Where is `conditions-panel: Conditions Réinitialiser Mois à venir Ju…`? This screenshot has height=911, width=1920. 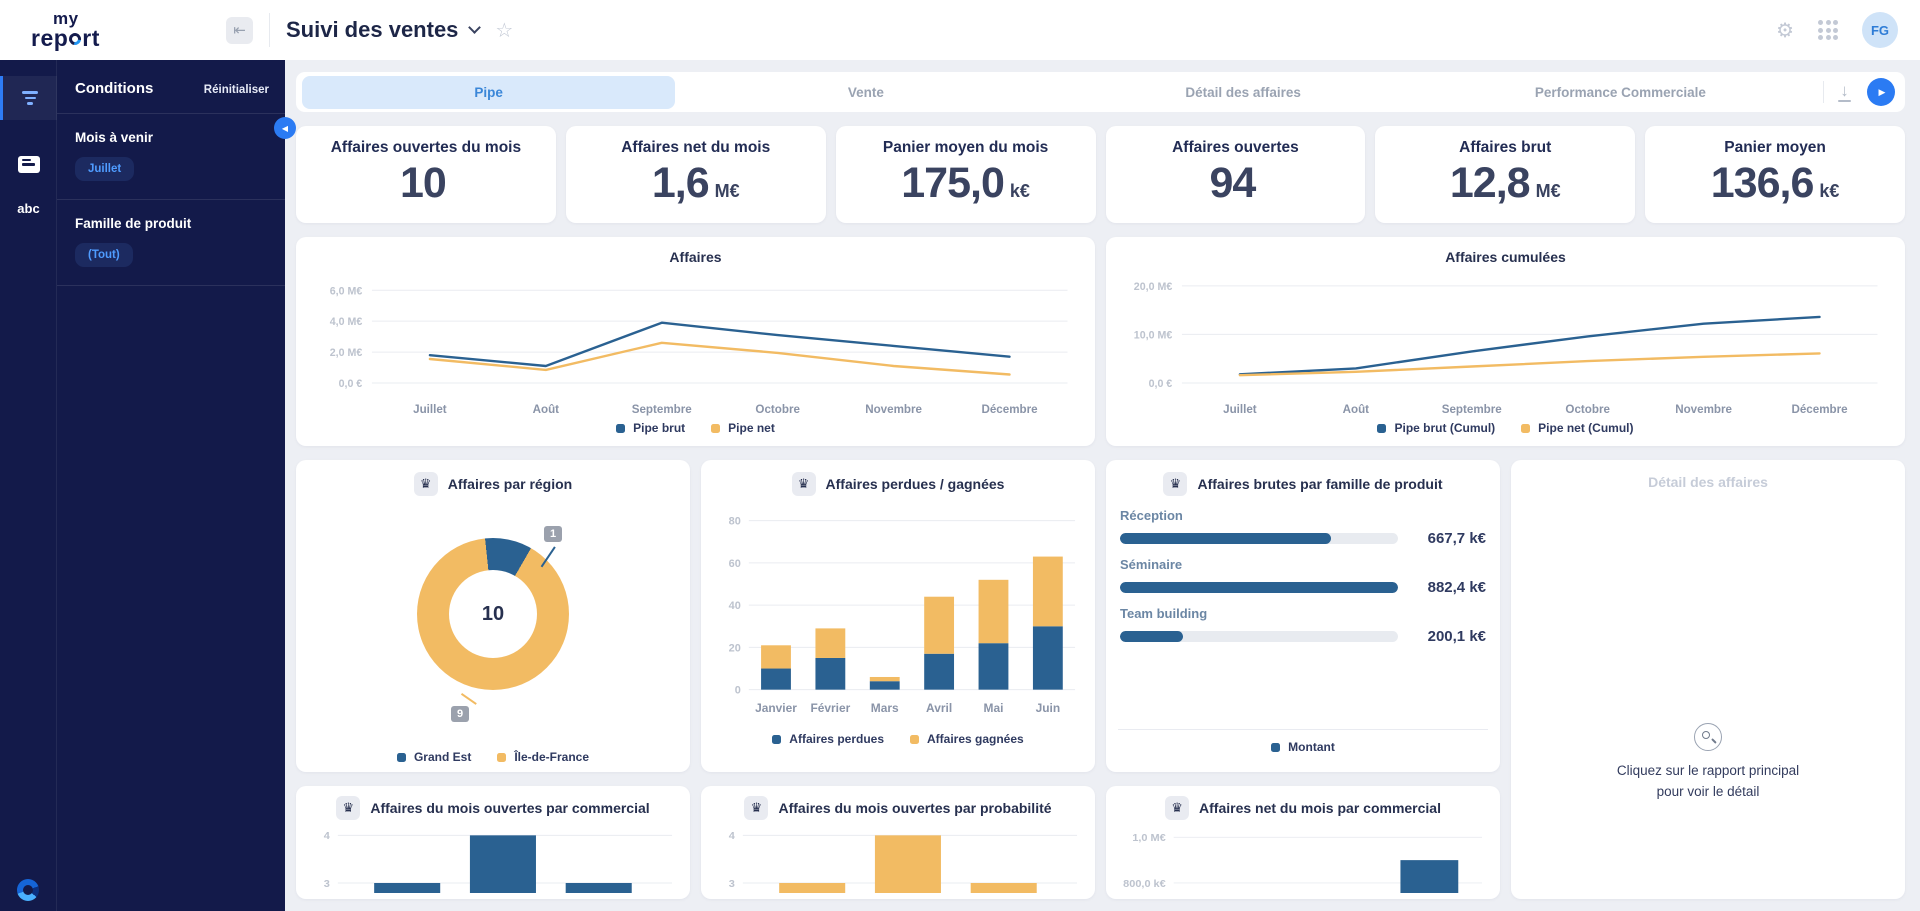 conditions-panel: Conditions Réinitialiser Mois à venir Ju… is located at coordinates (171, 485).